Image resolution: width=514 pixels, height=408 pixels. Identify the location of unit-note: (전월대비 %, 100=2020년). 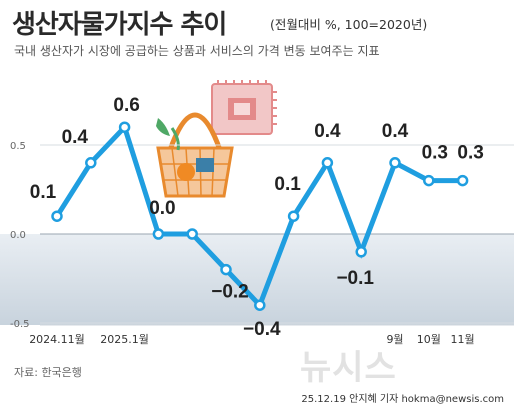
(349, 24).